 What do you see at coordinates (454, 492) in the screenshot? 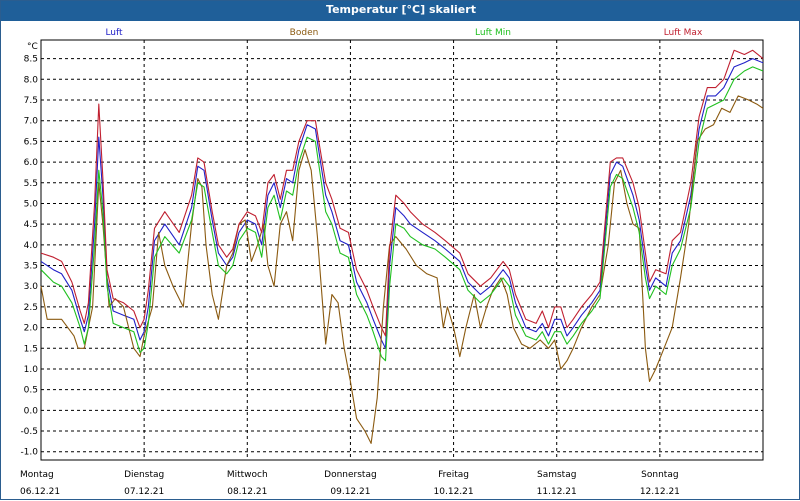
I see `x-tick-date: 10.12.21` at bounding box center [454, 492].